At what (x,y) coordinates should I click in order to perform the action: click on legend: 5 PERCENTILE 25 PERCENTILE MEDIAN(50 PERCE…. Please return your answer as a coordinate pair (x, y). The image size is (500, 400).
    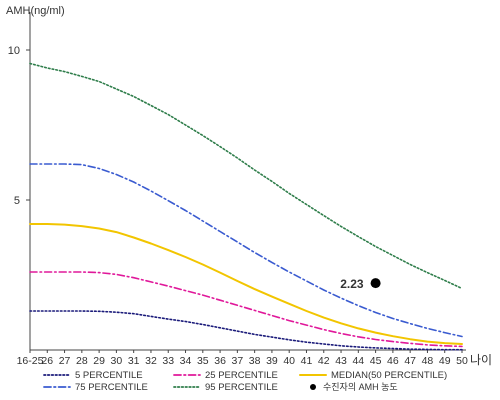
    Looking at the image, I should click on (245, 381).